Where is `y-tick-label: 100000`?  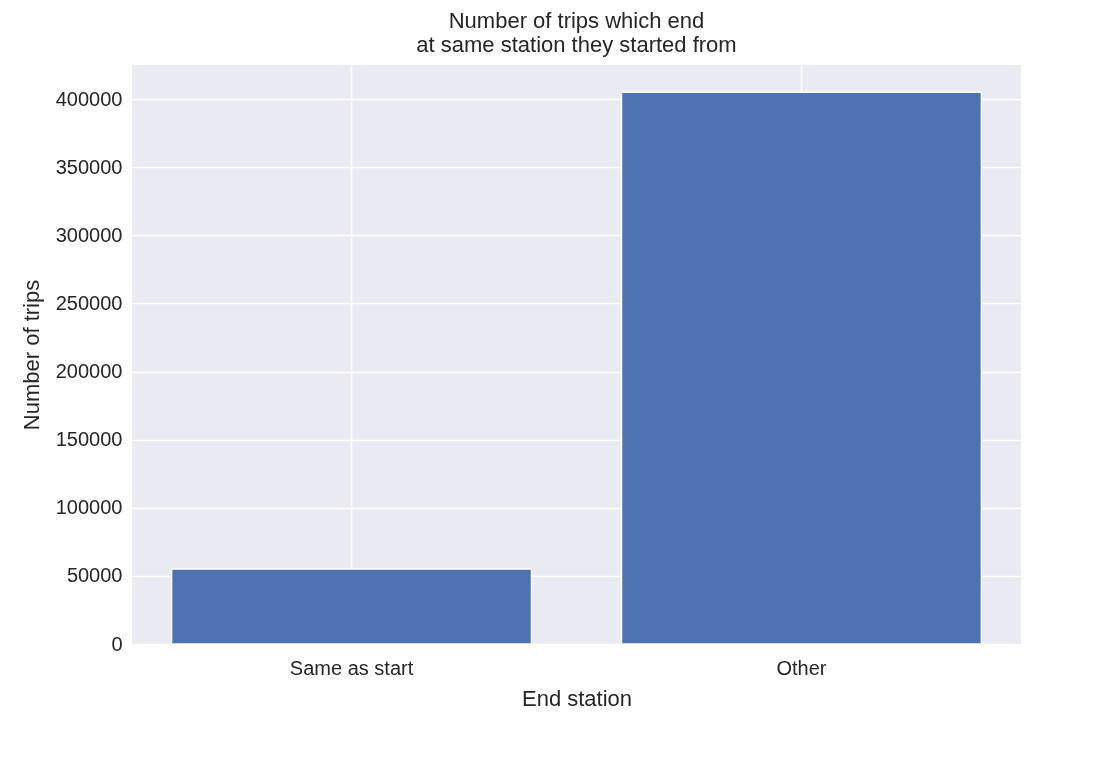 y-tick-label: 100000 is located at coordinates (89, 507).